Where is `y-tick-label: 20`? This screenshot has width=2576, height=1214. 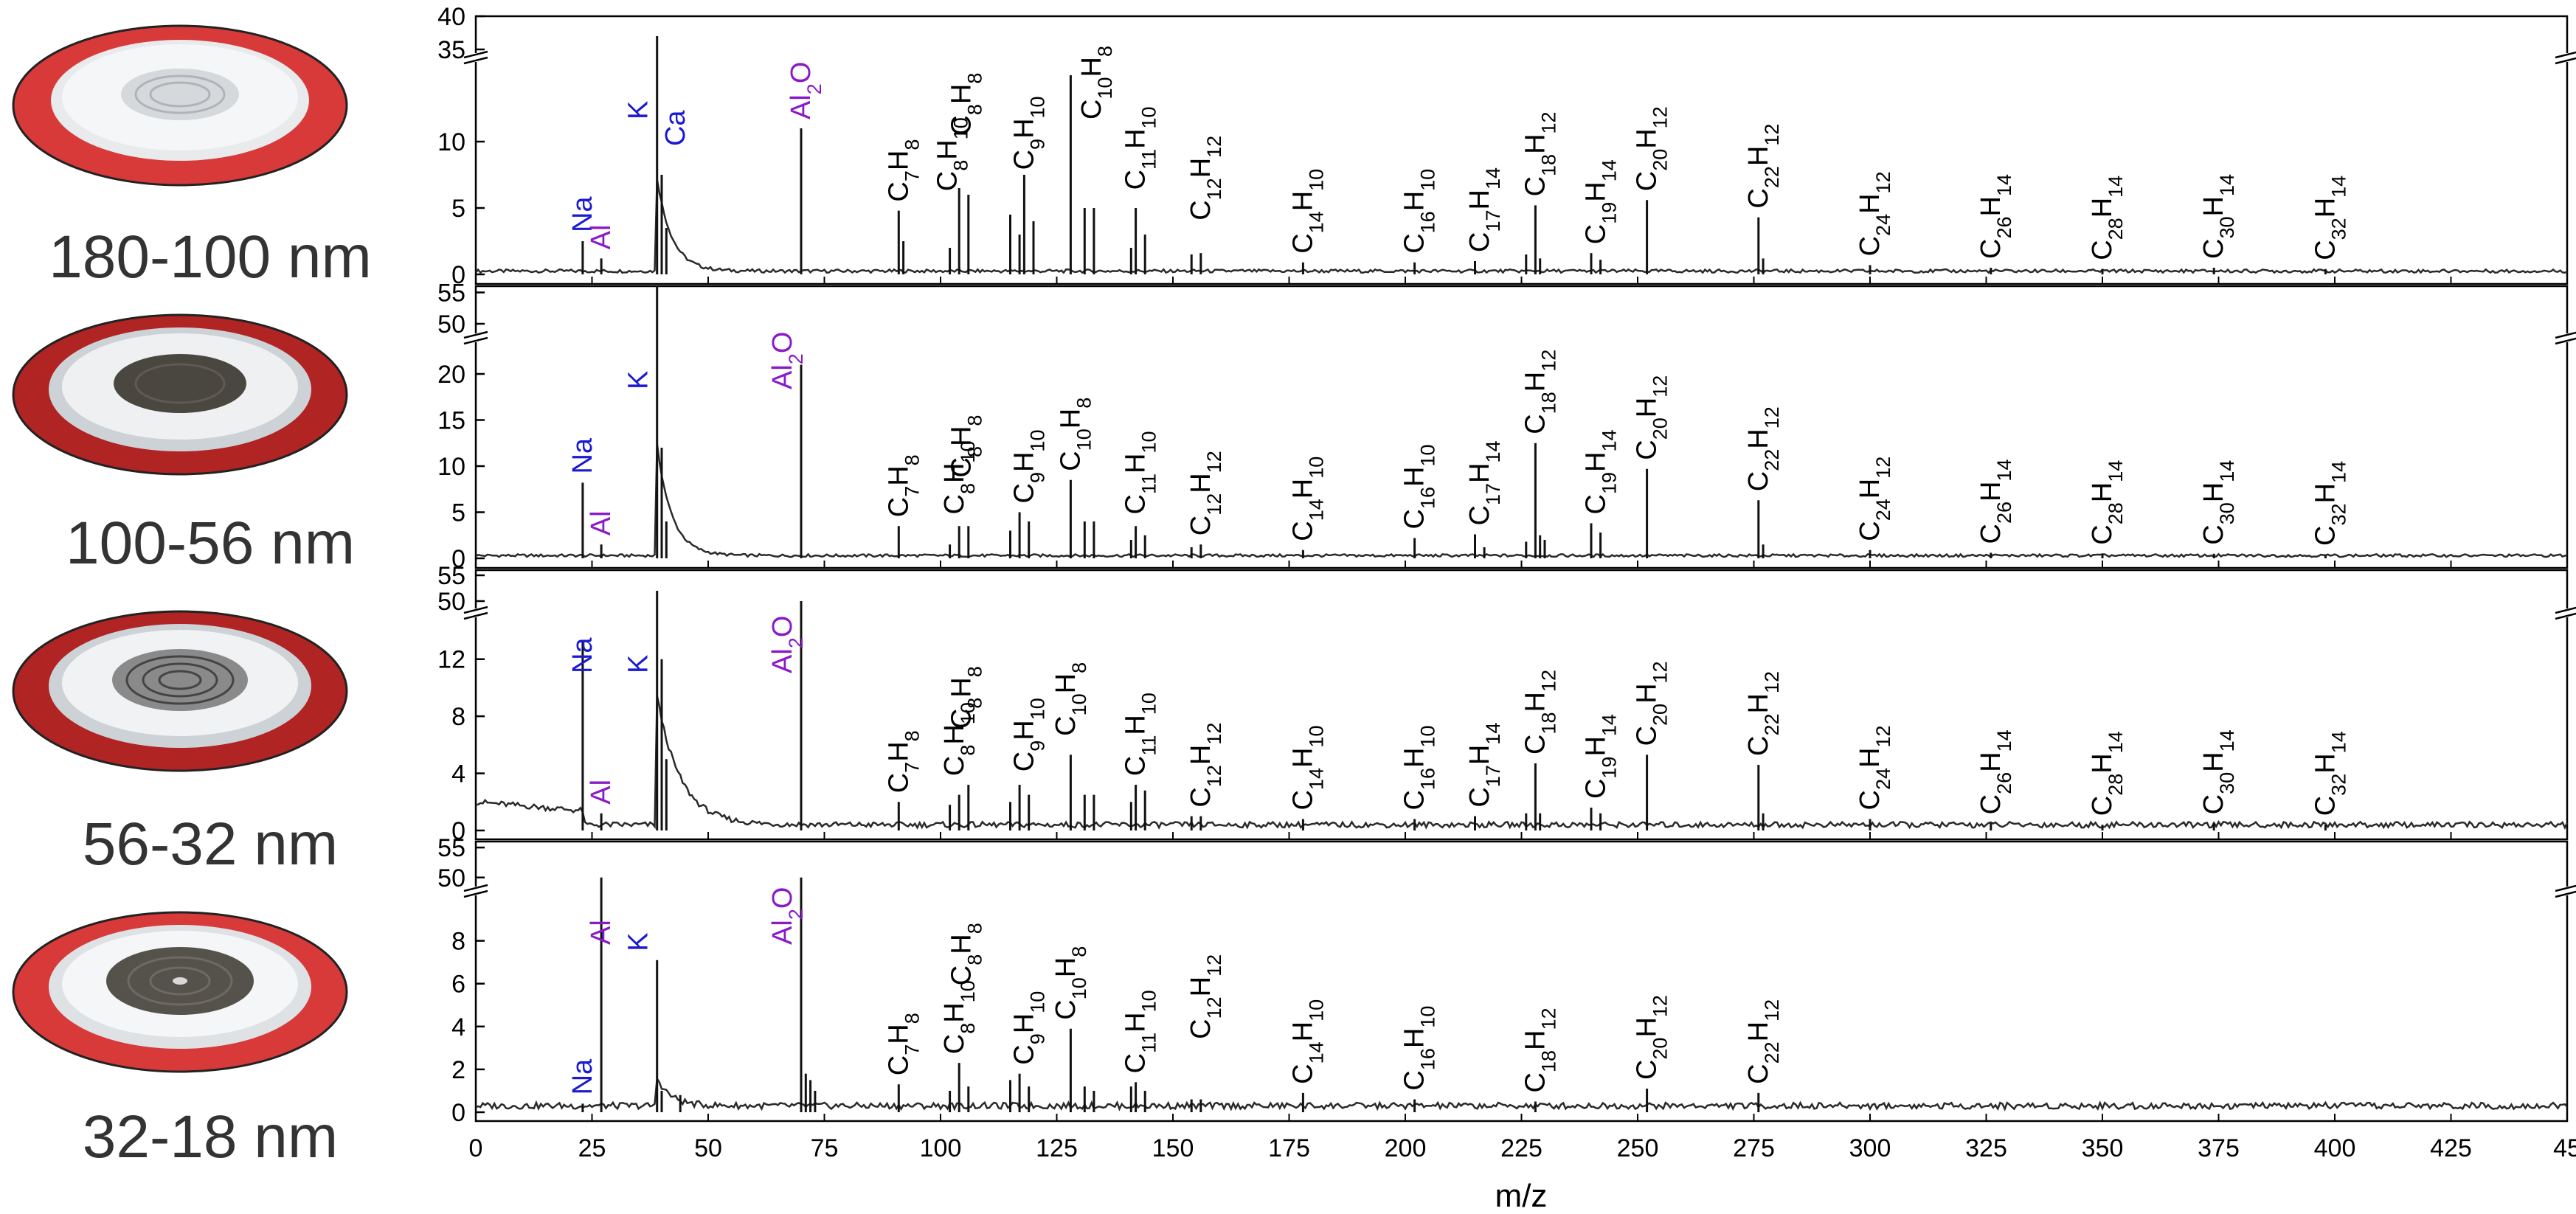 y-tick-label: 20 is located at coordinates (451, 375).